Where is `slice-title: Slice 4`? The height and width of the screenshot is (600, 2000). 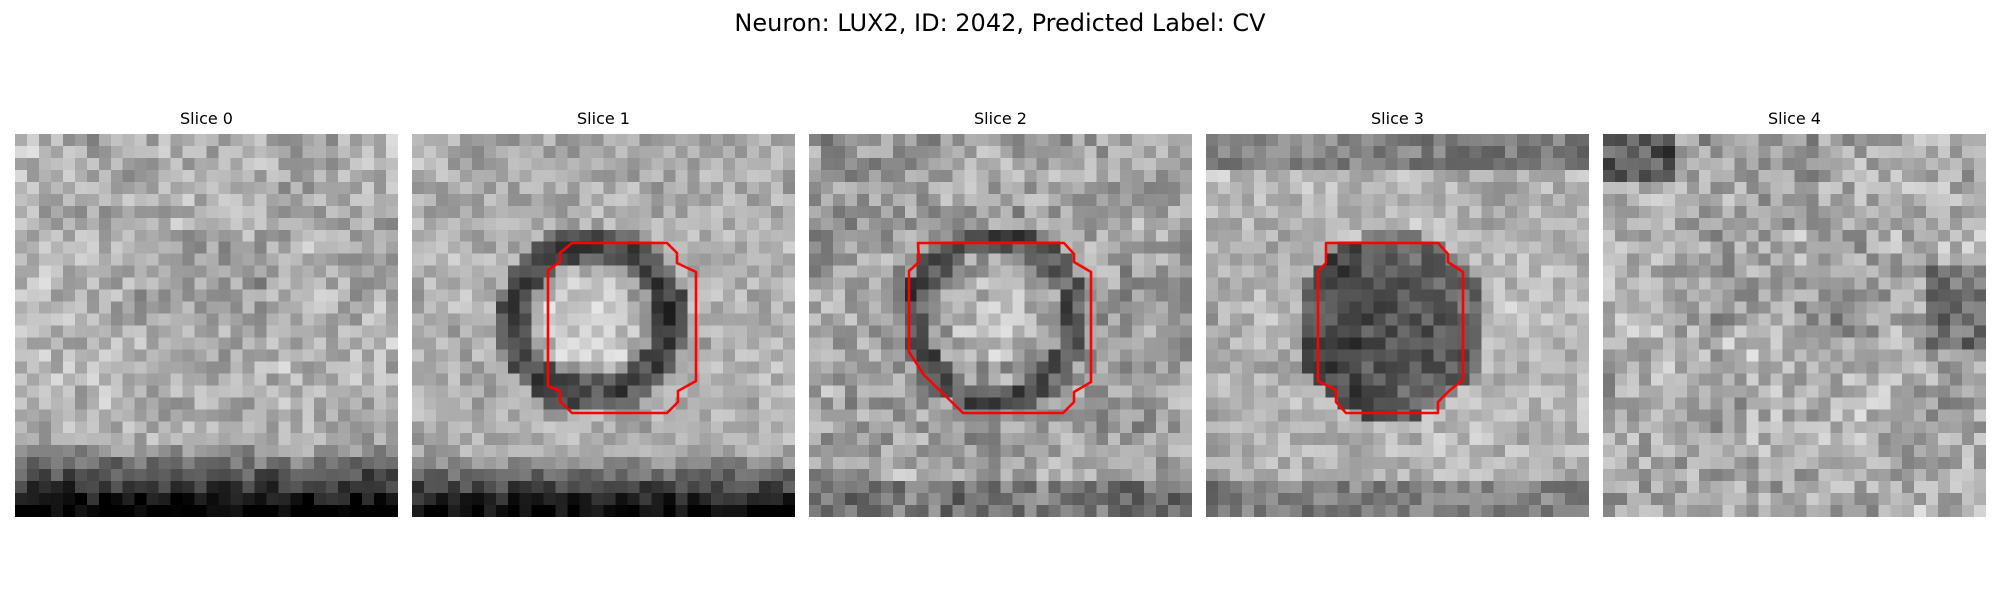 slice-title: Slice 4 is located at coordinates (1794, 118).